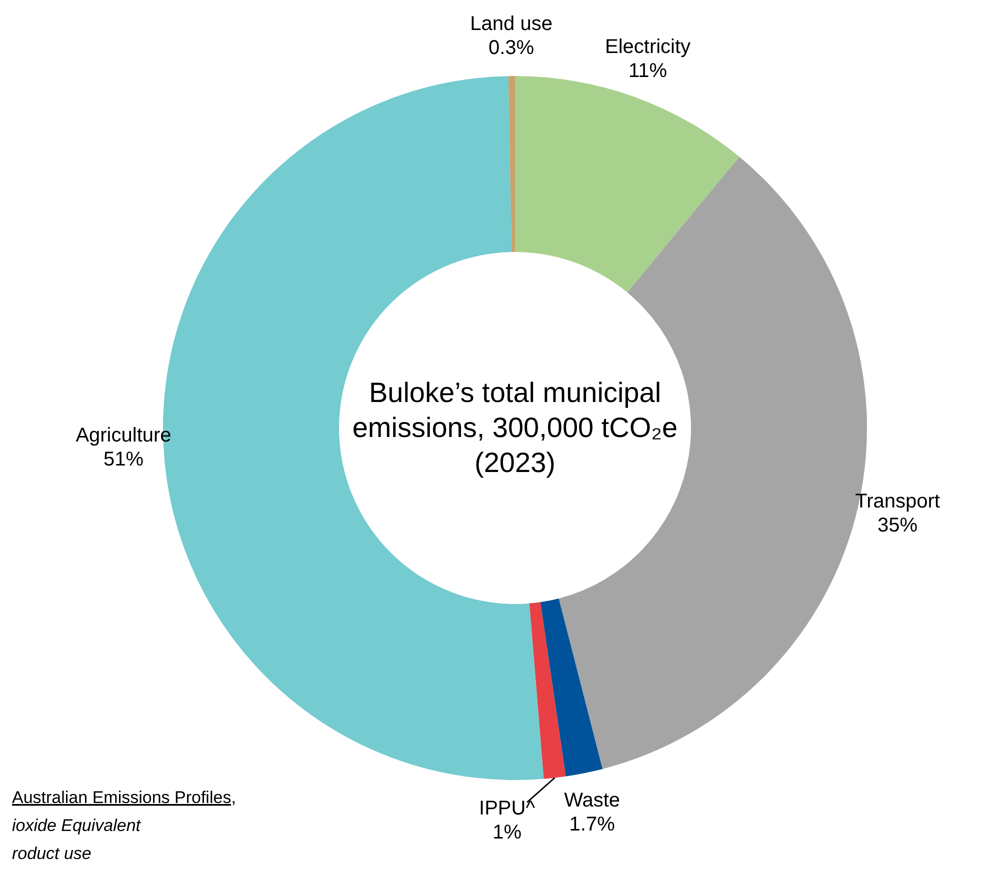 The height and width of the screenshot is (874, 994). What do you see at coordinates (123, 459) in the screenshot?
I see `data-label: 51%` at bounding box center [123, 459].